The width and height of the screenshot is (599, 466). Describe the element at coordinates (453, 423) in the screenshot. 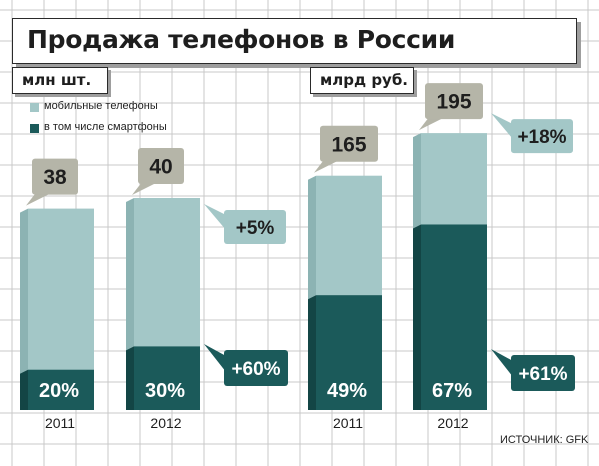

I see `year-label-revenue-2012: 2012` at that location.